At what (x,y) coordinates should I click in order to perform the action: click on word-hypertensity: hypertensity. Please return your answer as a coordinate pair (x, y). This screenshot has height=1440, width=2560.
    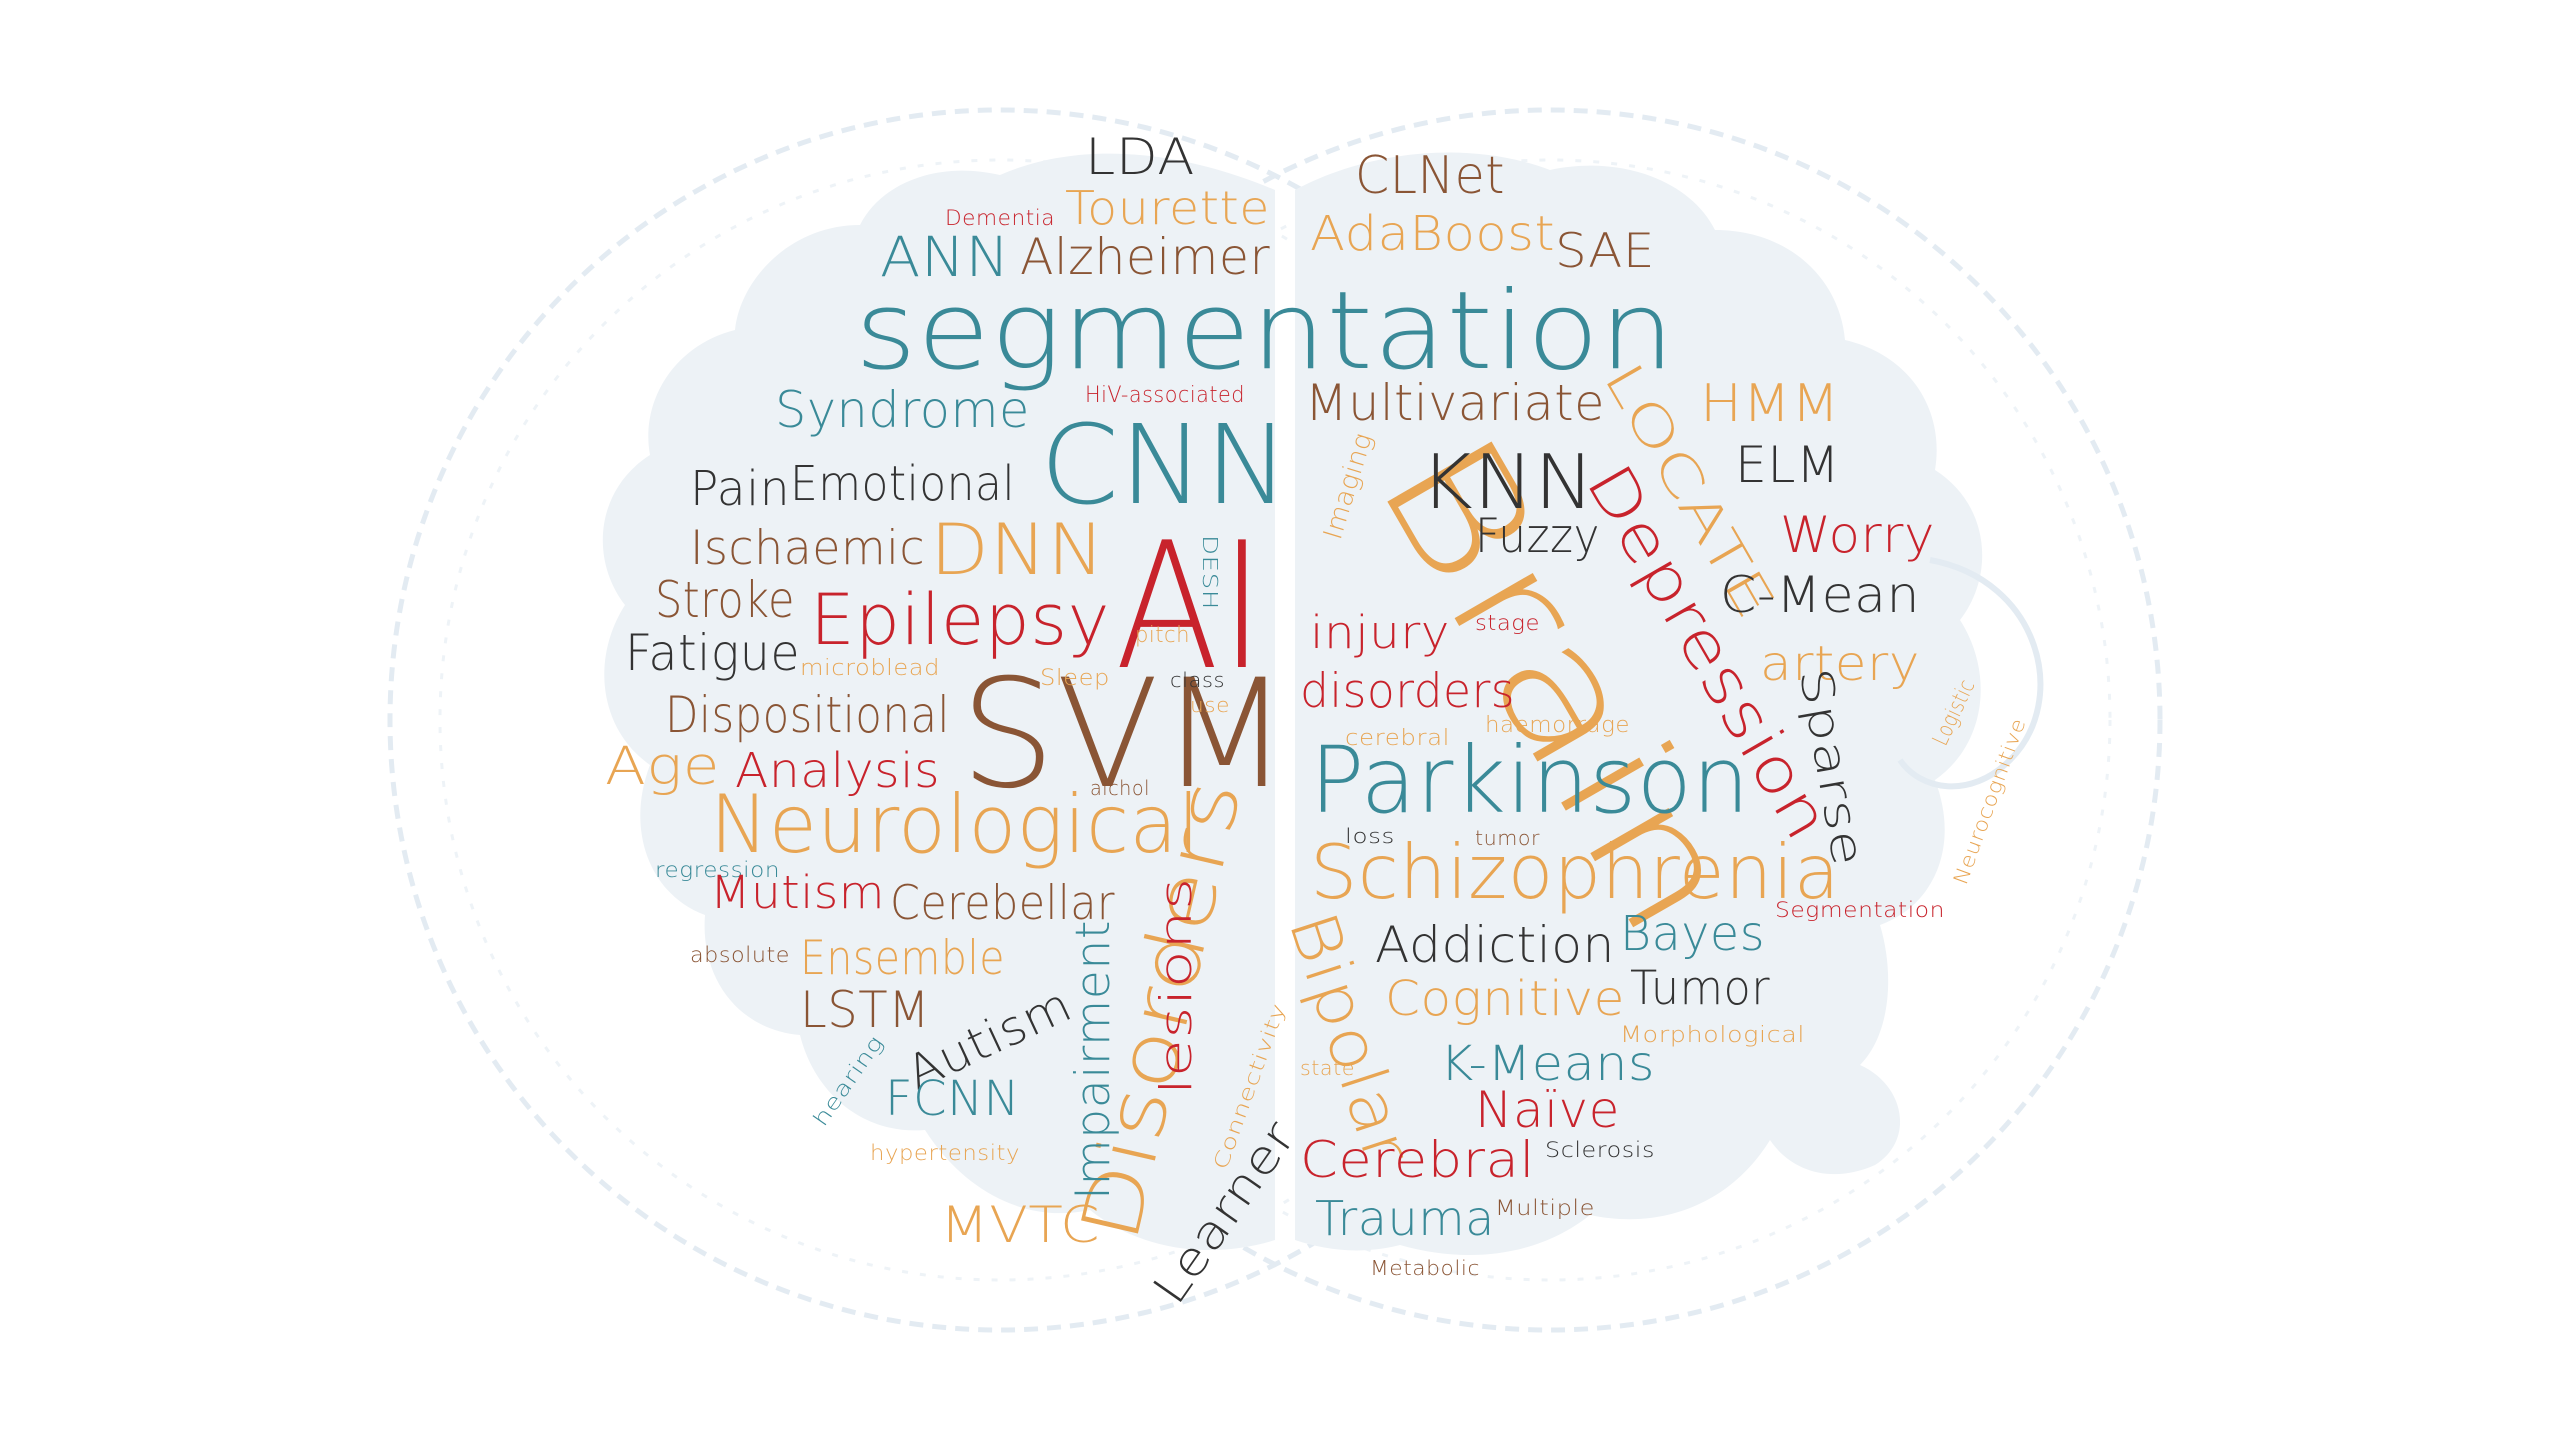
    Looking at the image, I should click on (945, 1153).